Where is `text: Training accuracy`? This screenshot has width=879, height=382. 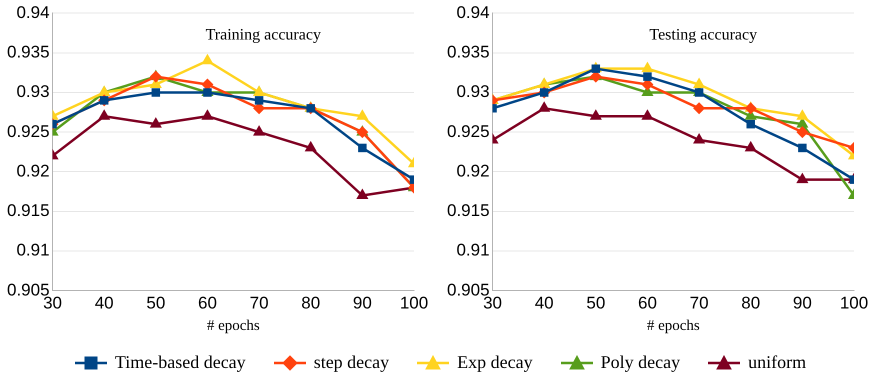
text: Training accuracy is located at coordinates (263, 35).